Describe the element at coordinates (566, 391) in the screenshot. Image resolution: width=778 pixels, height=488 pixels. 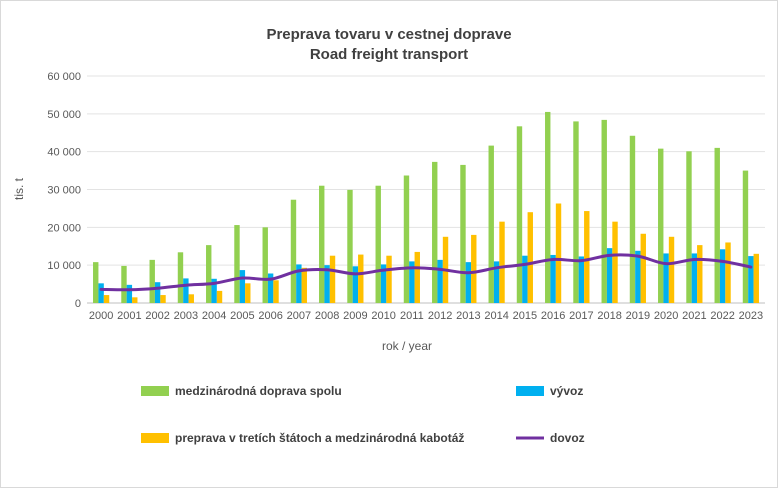
I see `legend-label: vývoz` at that location.